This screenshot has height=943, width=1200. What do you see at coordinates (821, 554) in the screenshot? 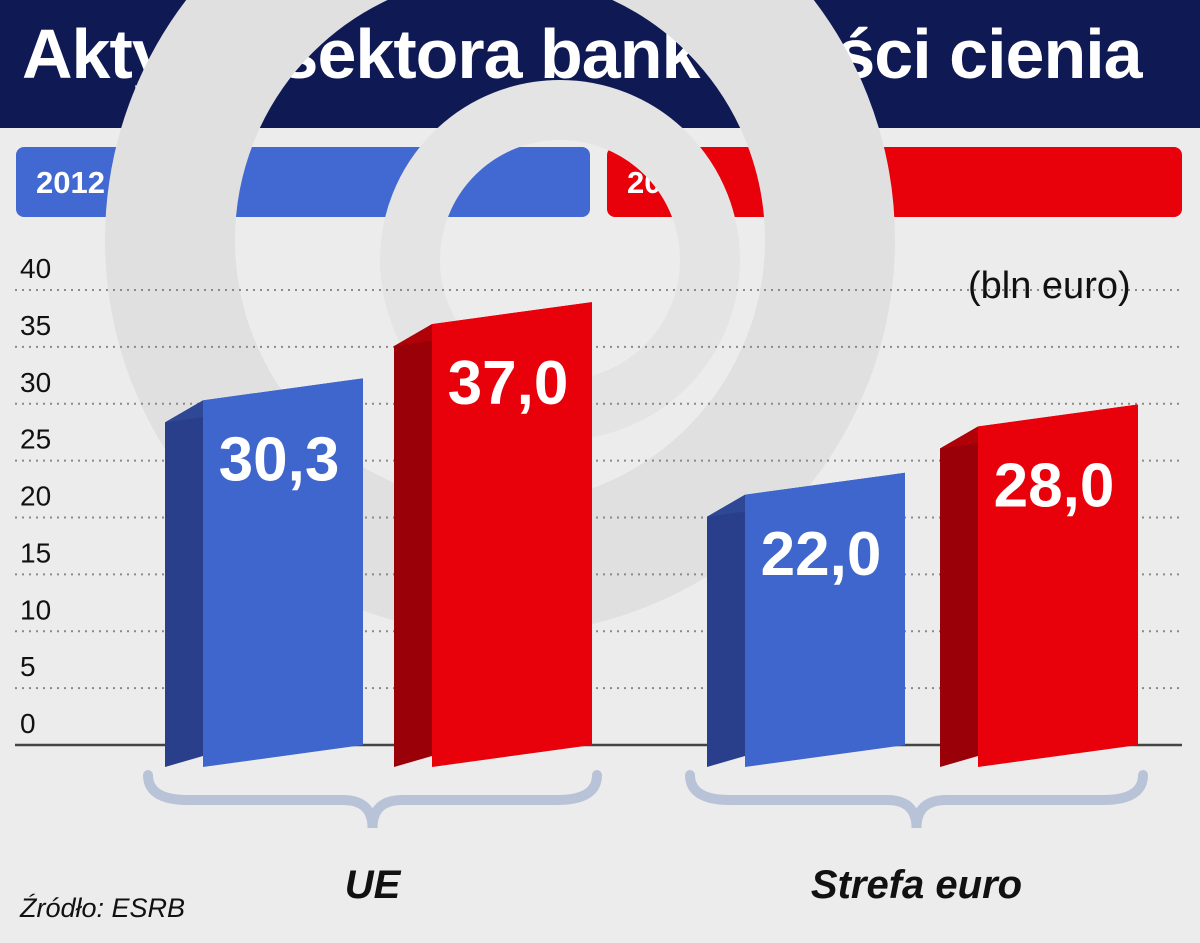
I see `bar-value-label: 22,0` at bounding box center [821, 554].